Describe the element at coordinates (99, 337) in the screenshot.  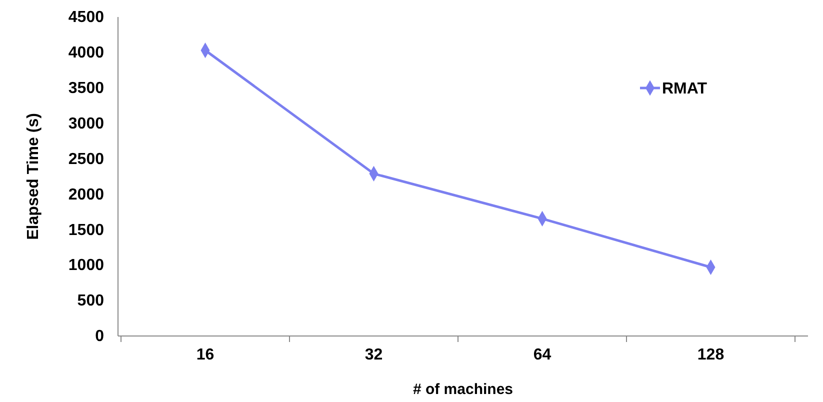
I see `y-tick-label: 0` at that location.